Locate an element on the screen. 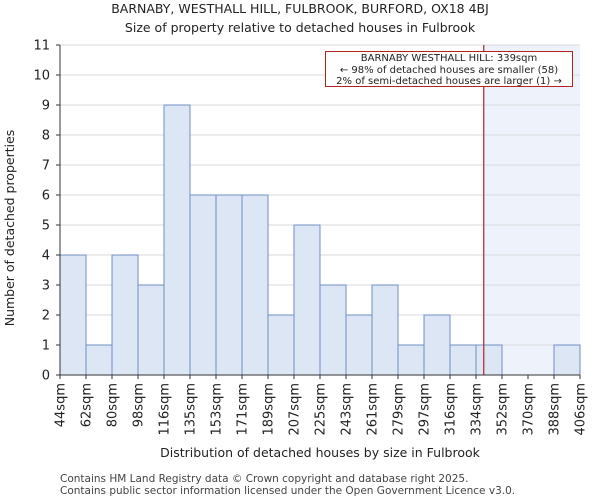  x-tick-label: 98sqm is located at coordinates (139, 405).